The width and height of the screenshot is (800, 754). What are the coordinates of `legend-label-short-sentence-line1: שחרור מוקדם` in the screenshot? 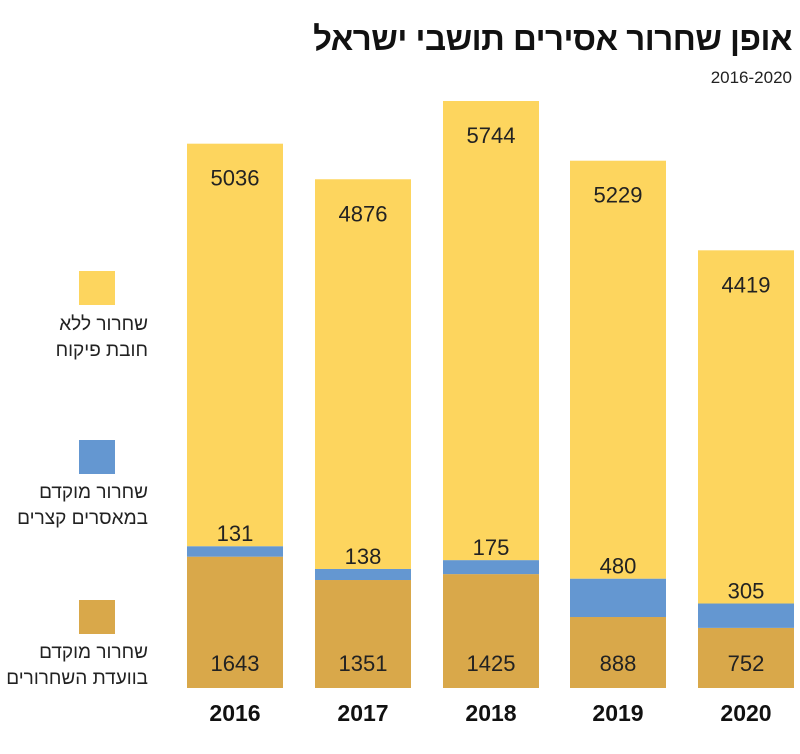 It's located at (93, 492).